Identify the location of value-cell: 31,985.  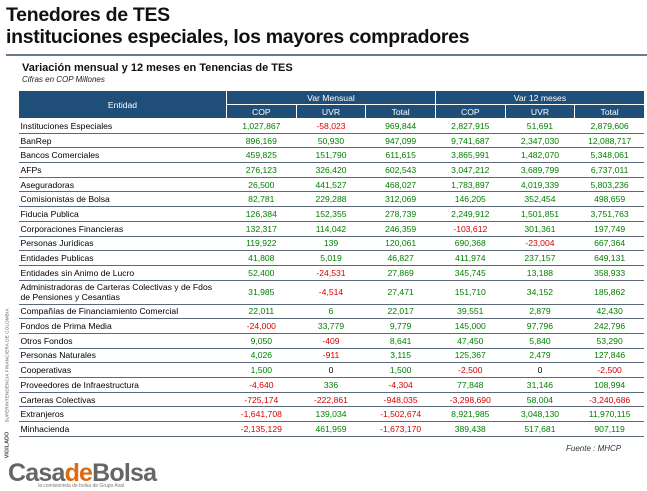
(261, 292).